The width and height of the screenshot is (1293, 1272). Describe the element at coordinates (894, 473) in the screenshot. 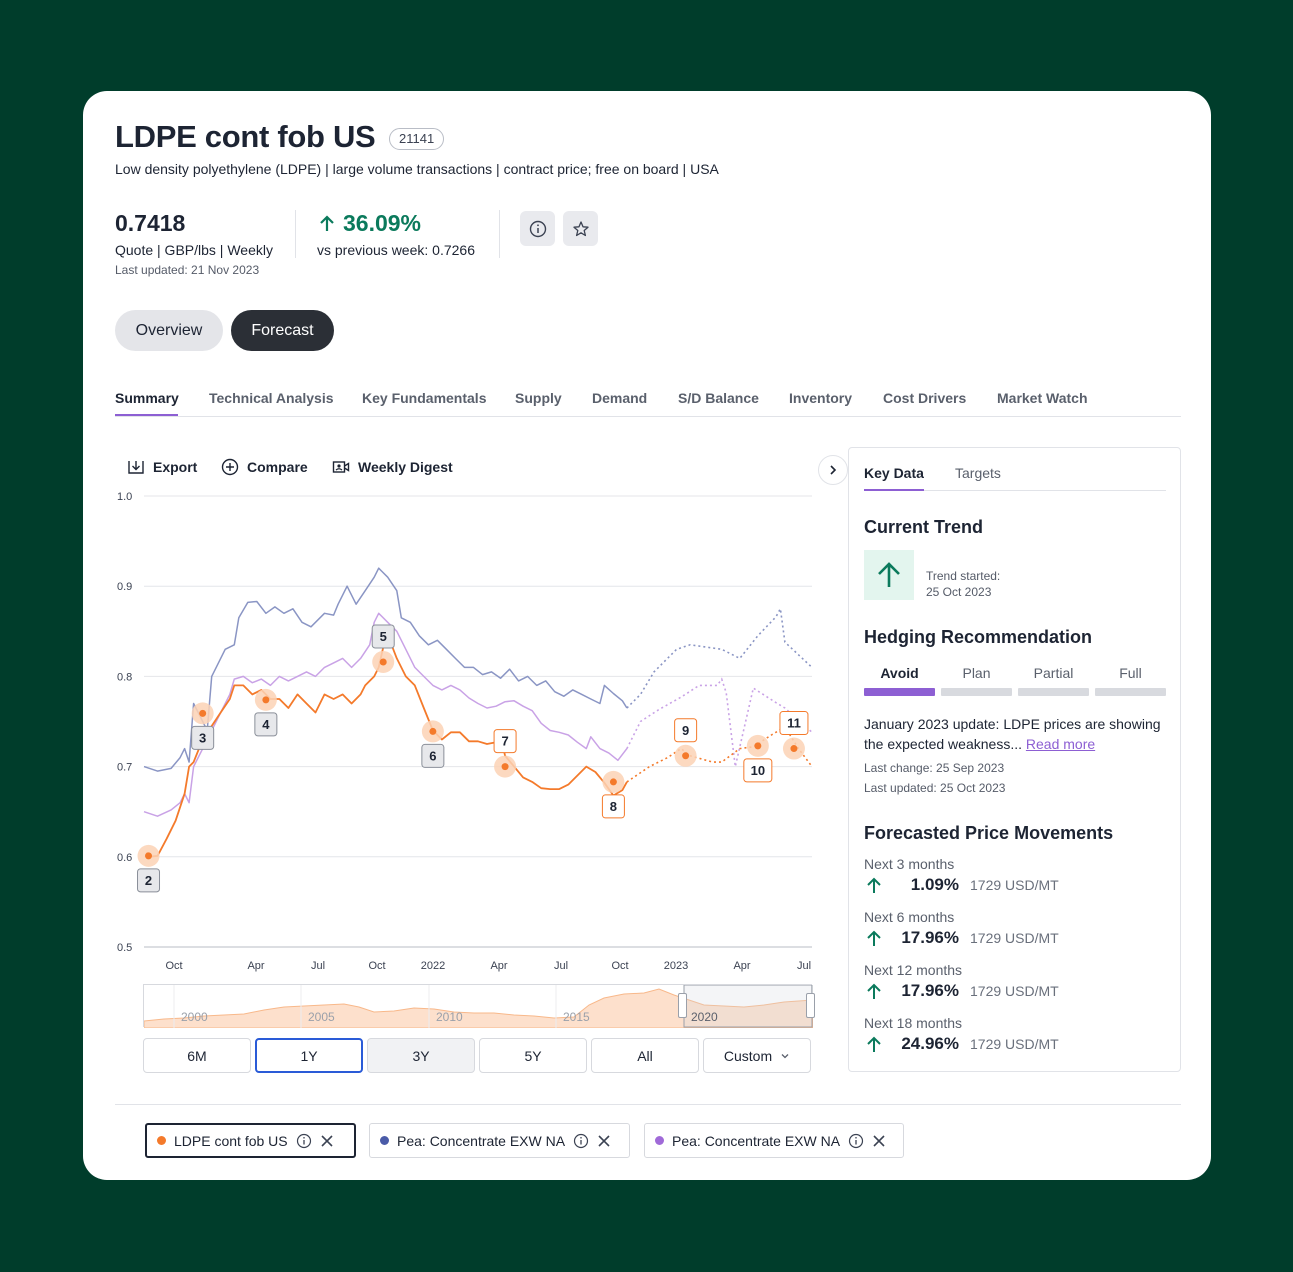

I see `tab-key-data: Key Data` at that location.